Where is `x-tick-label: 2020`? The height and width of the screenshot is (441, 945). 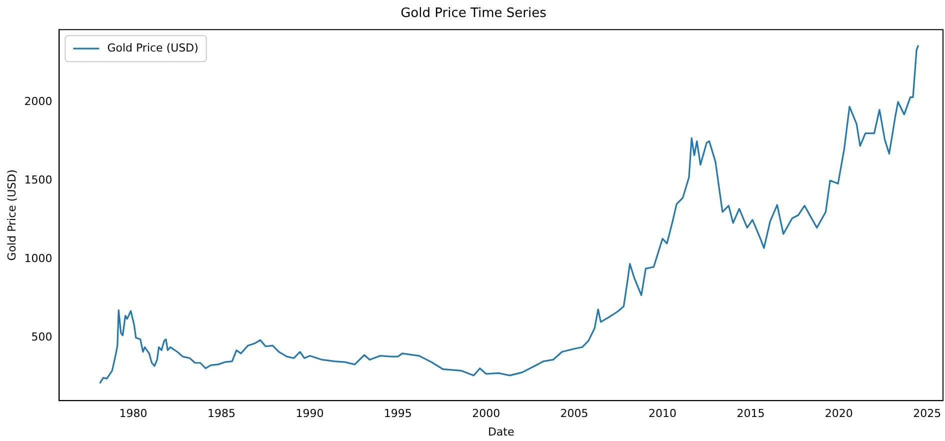
x-tick-label: 2020 is located at coordinates (838, 413).